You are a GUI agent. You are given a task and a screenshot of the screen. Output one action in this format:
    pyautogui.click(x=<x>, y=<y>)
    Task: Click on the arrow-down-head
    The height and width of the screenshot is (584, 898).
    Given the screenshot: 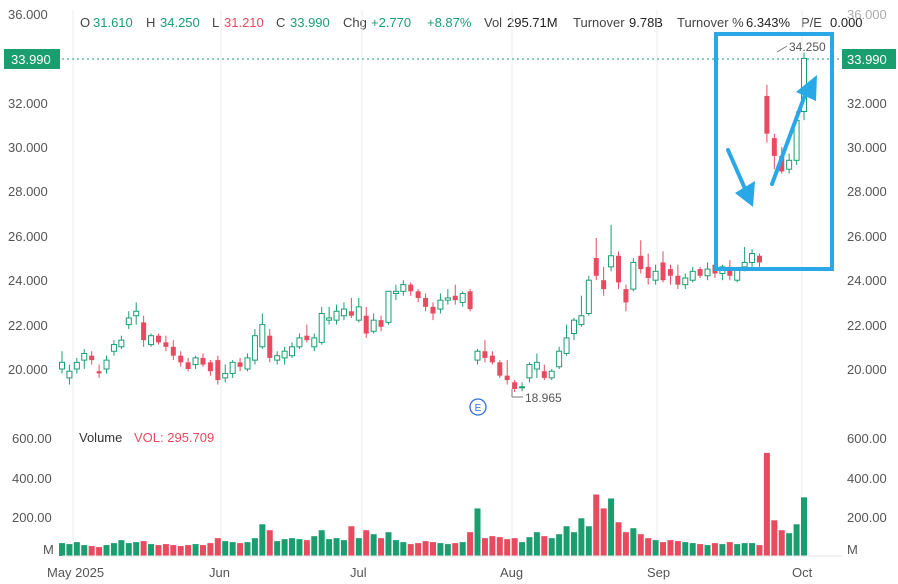 What is the action you would take?
    pyautogui.click(x=745, y=194)
    